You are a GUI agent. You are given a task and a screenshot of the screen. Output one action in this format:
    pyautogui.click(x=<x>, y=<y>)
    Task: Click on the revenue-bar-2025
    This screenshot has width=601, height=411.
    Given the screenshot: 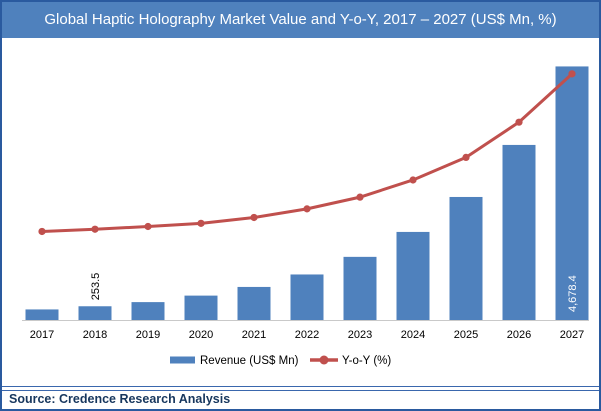 What is the action you would take?
    pyautogui.click(x=466, y=258)
    